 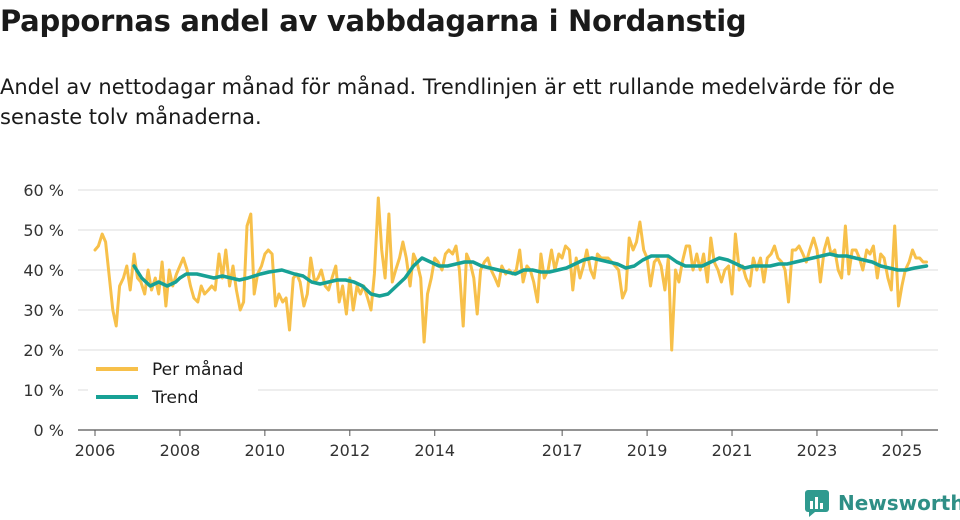 I want to click on x-tick-label: 2019, so click(x=647, y=450).